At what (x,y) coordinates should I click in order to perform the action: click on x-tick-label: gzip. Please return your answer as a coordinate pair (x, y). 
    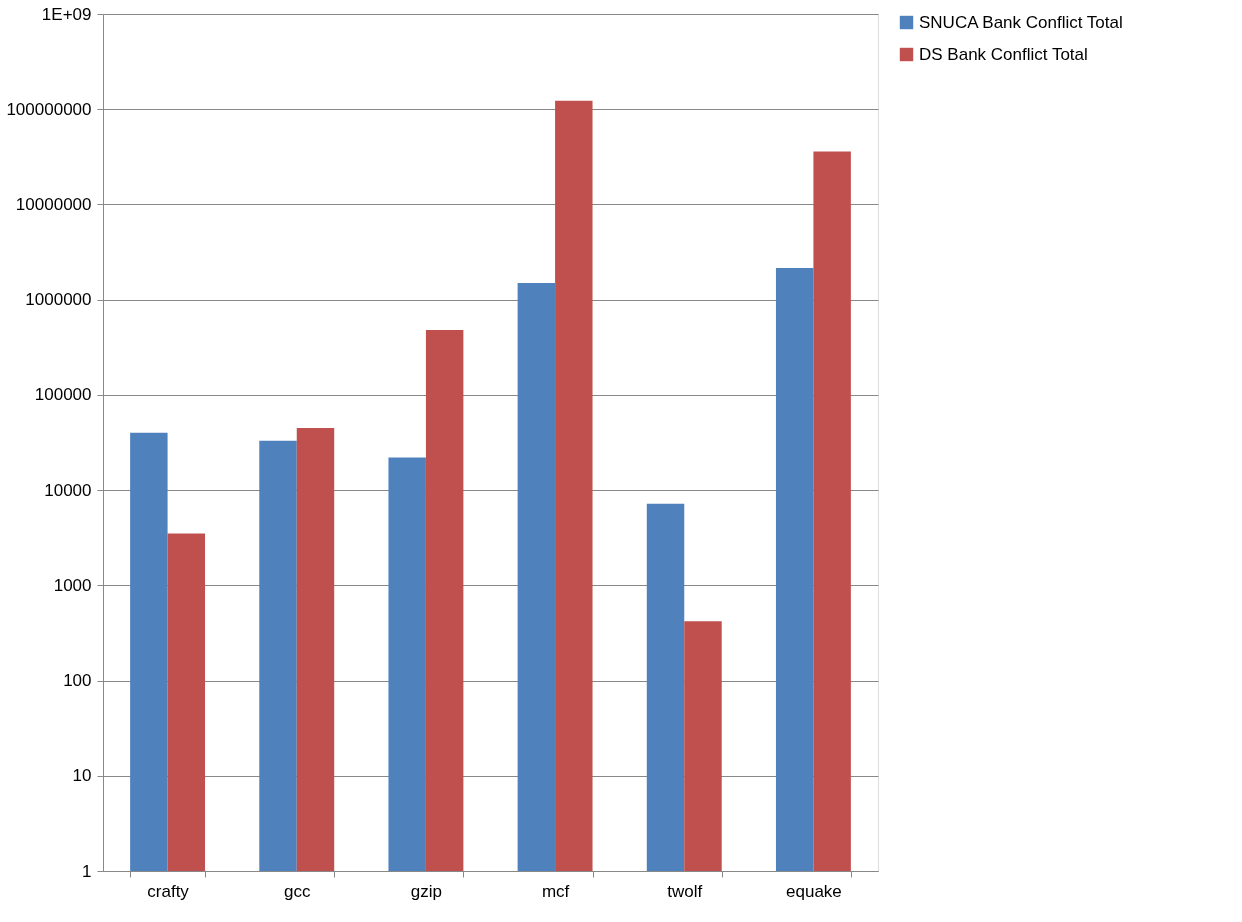
    Looking at the image, I should click on (426, 891).